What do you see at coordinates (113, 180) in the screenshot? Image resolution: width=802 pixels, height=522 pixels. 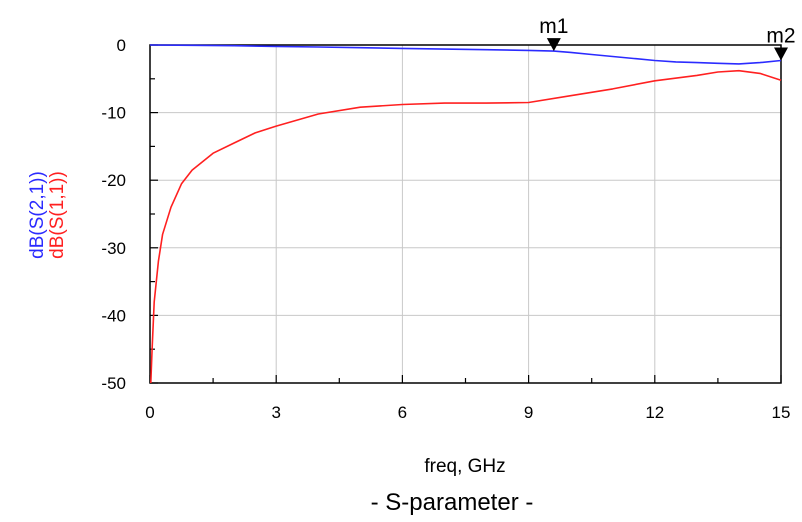 I see `y-tick-label: -20` at bounding box center [113, 180].